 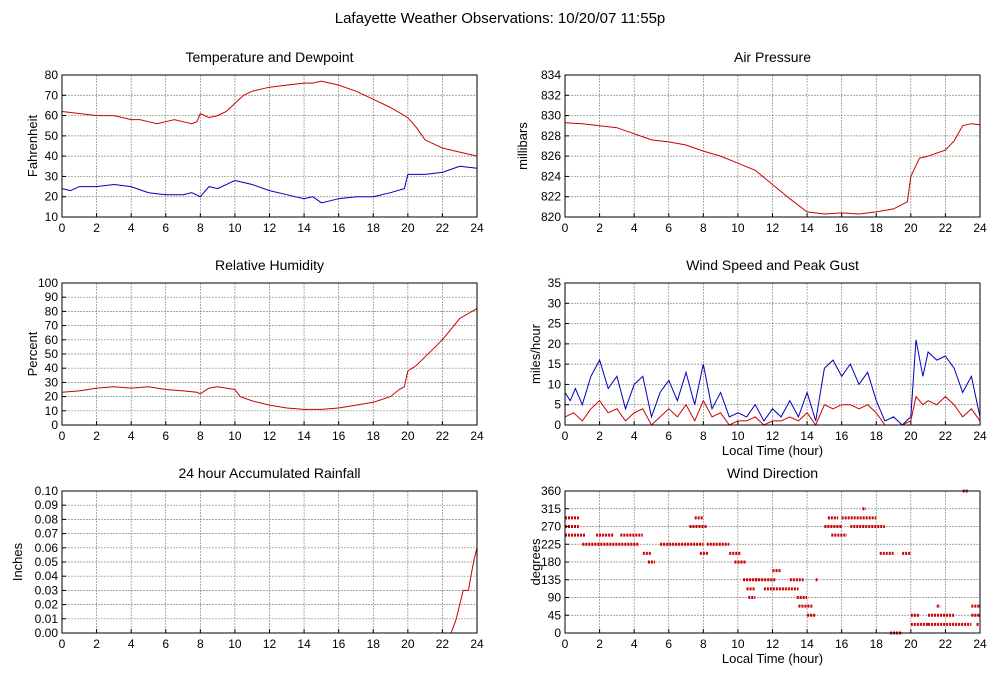 What do you see at coordinates (551, 95) in the screenshot?
I see `y-tick-label: 832` at bounding box center [551, 95].